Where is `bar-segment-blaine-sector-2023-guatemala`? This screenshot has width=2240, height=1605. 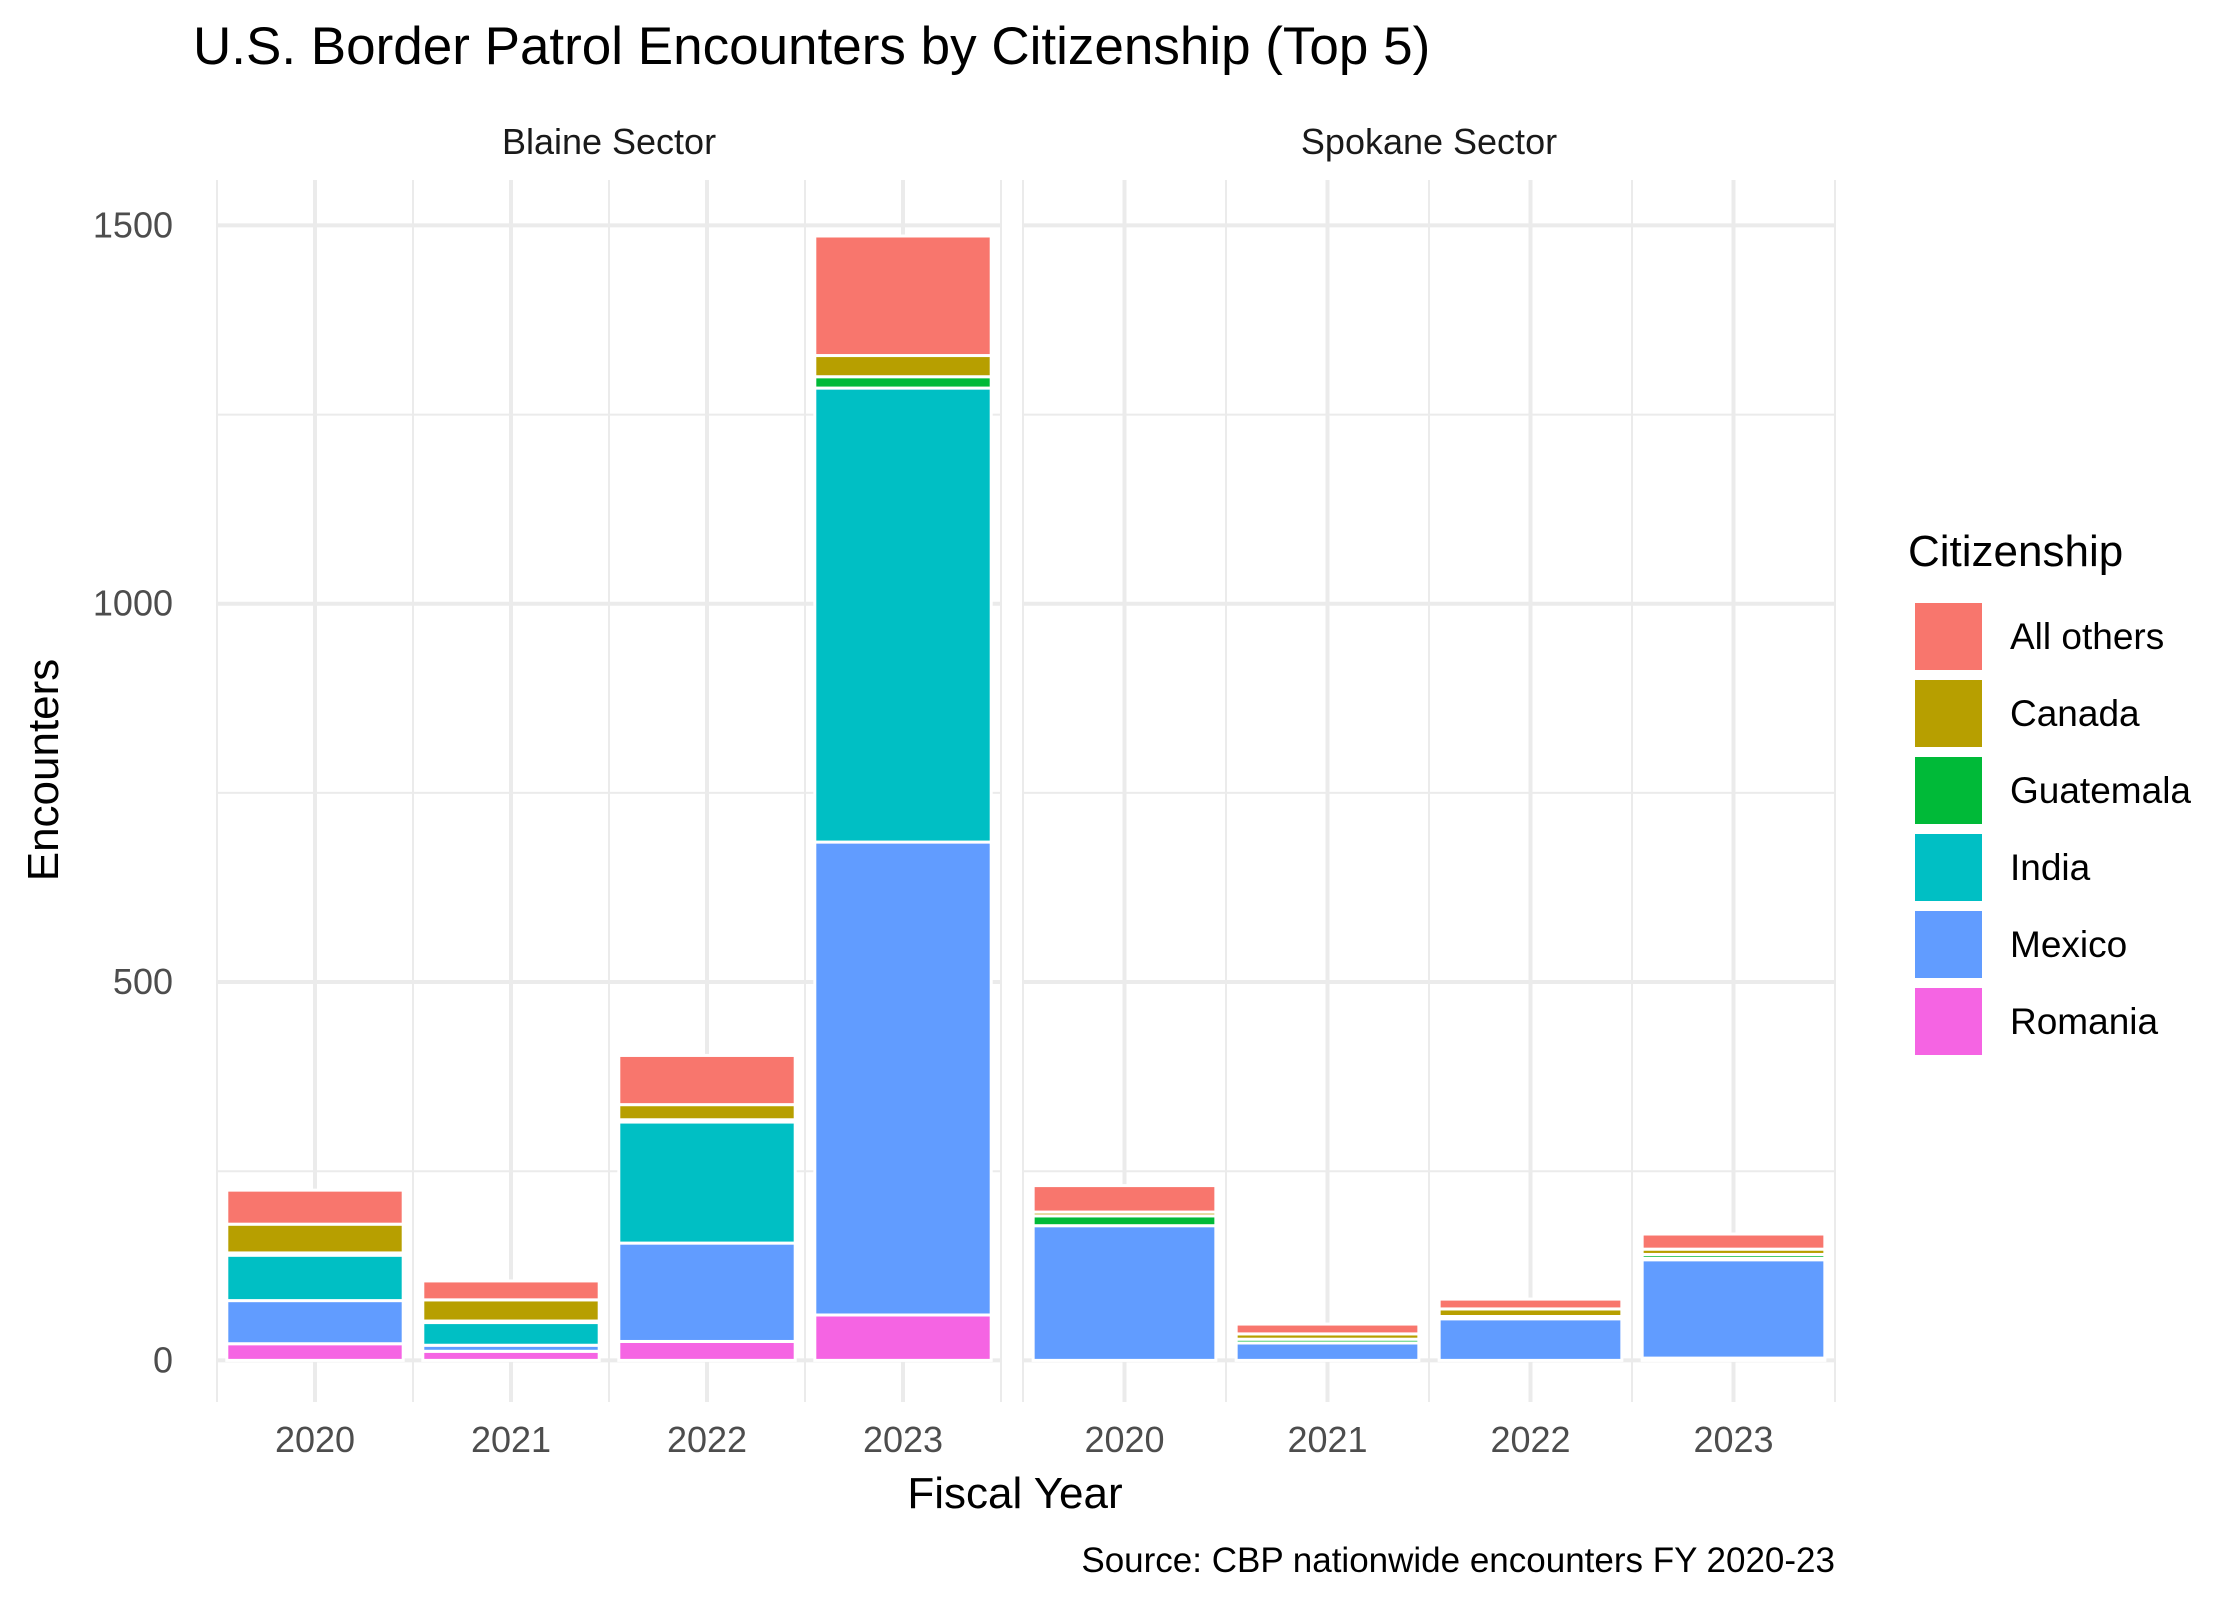 bar-segment-blaine-sector-2023-guatemala is located at coordinates (903, 382).